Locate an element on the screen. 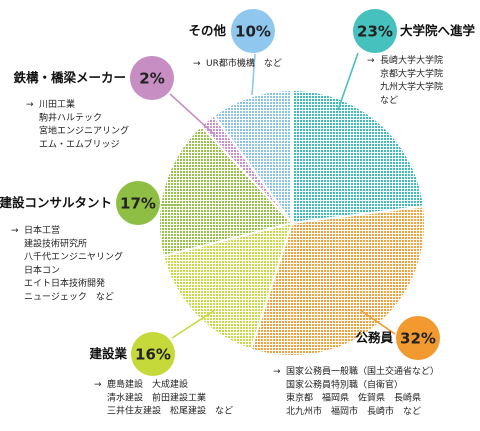  example-text-4-0: 川田工業 is located at coordinates (57, 104).